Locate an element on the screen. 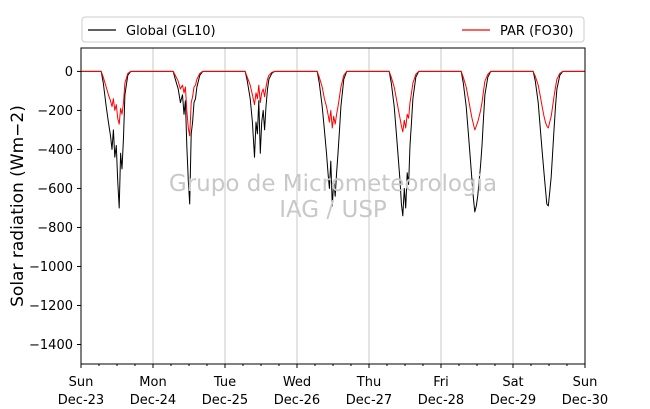 The image size is (650, 409). x-tick-label-date: Dec-29 is located at coordinates (513, 400).